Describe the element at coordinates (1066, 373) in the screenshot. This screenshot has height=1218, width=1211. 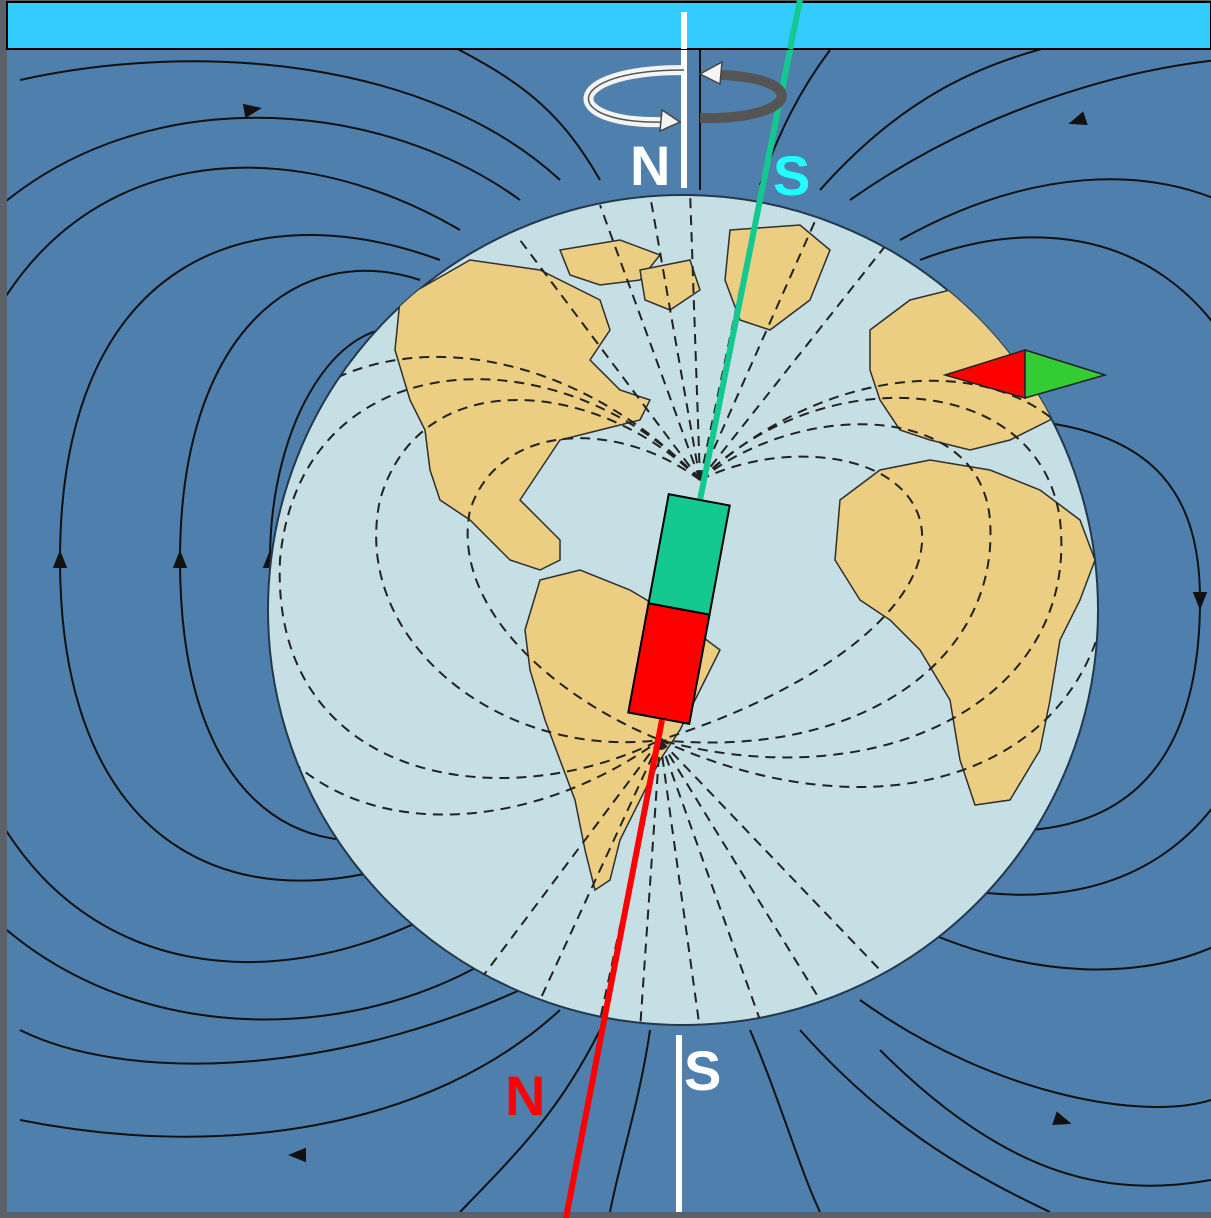
I see `compass-needle-green-end` at that location.